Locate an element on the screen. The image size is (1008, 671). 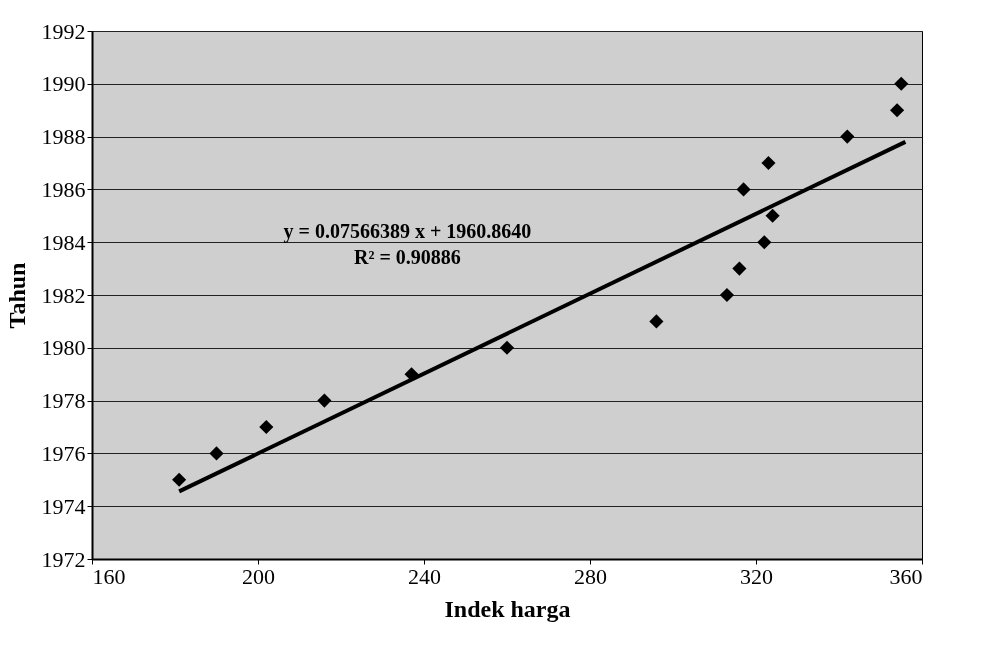
annotation: R² = 0.90886 is located at coordinates (407, 257).